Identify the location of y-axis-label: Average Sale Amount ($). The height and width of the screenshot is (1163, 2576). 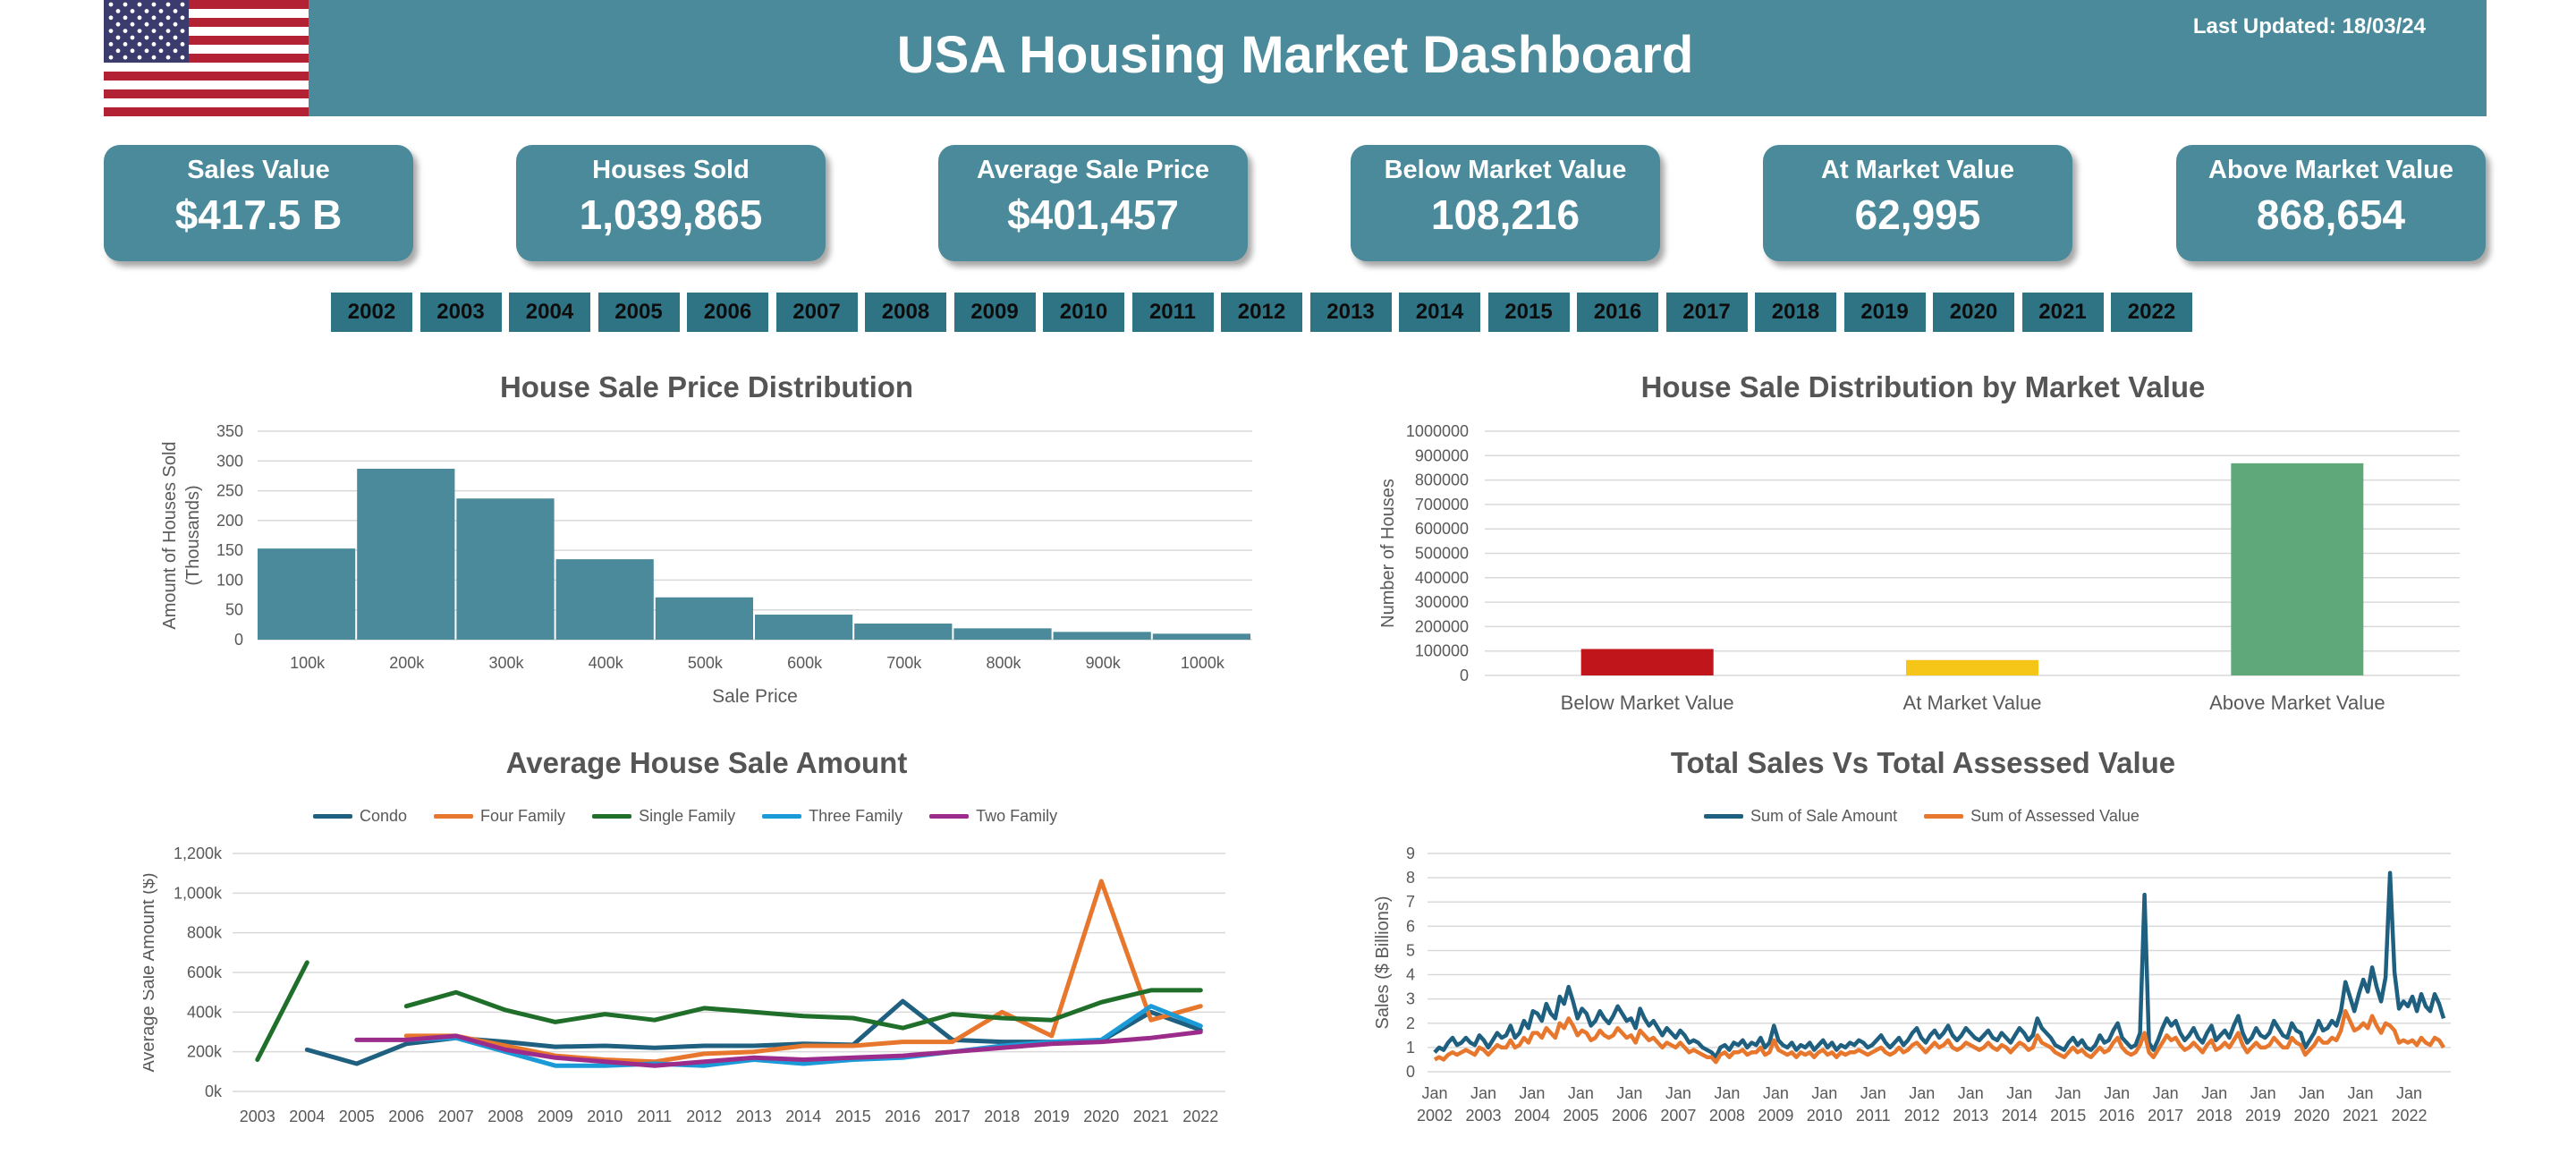
(150, 972).